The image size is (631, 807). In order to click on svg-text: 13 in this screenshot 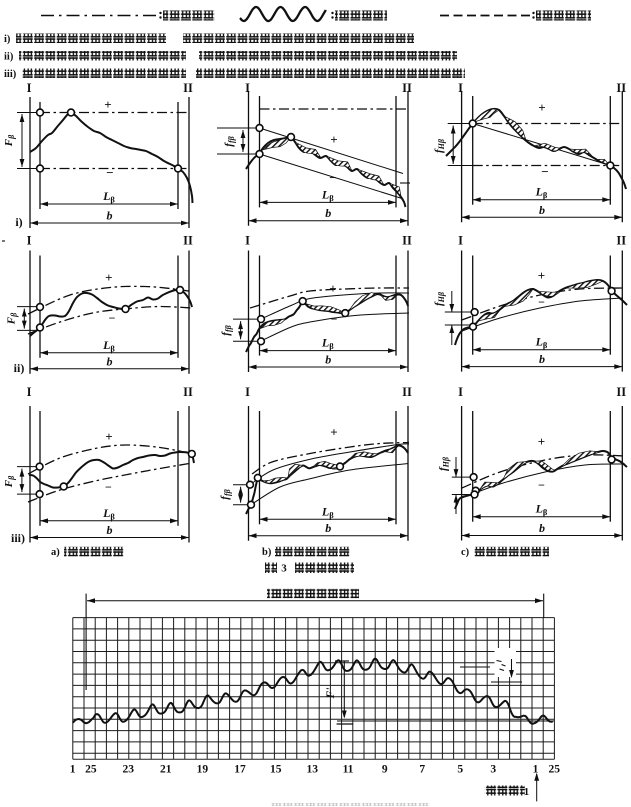, I will do `click(313, 770)`.